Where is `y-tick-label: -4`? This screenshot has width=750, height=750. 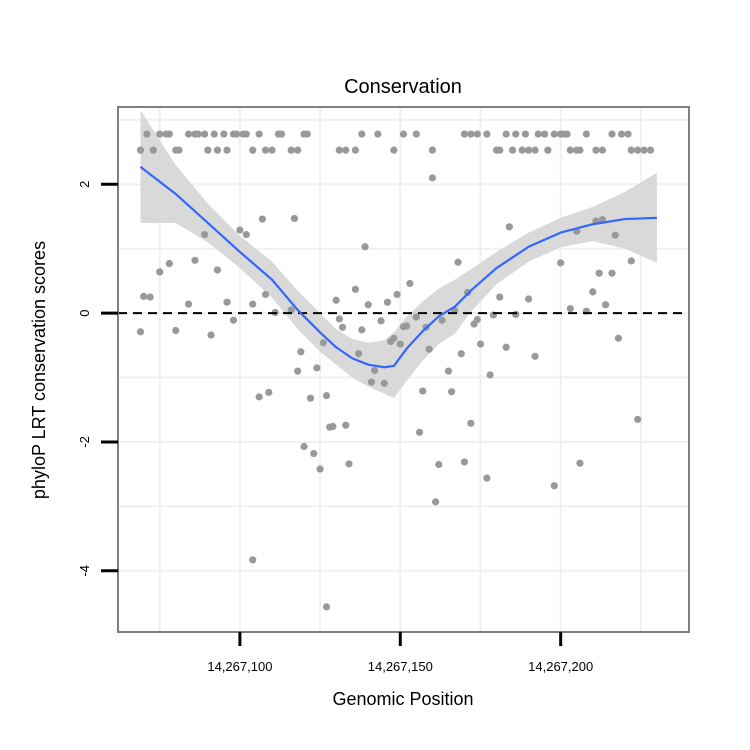 y-tick-label: -4 is located at coordinates (84, 571).